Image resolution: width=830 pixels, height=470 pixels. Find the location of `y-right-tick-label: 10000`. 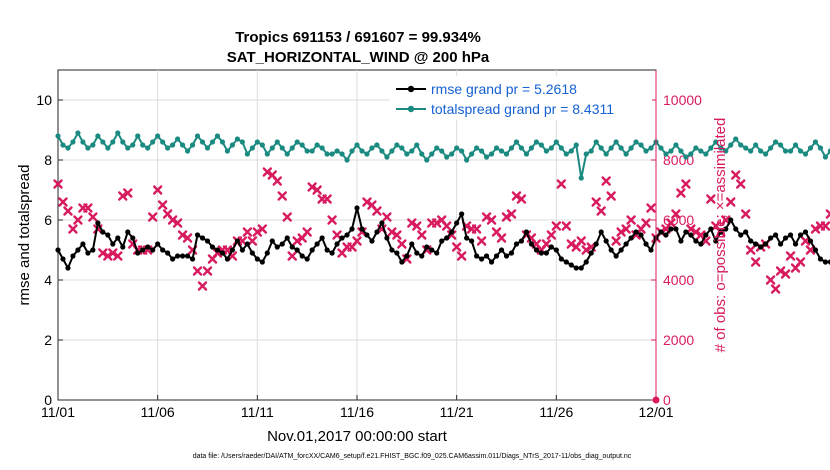

y-right-tick-label: 10000 is located at coordinates (682, 100).